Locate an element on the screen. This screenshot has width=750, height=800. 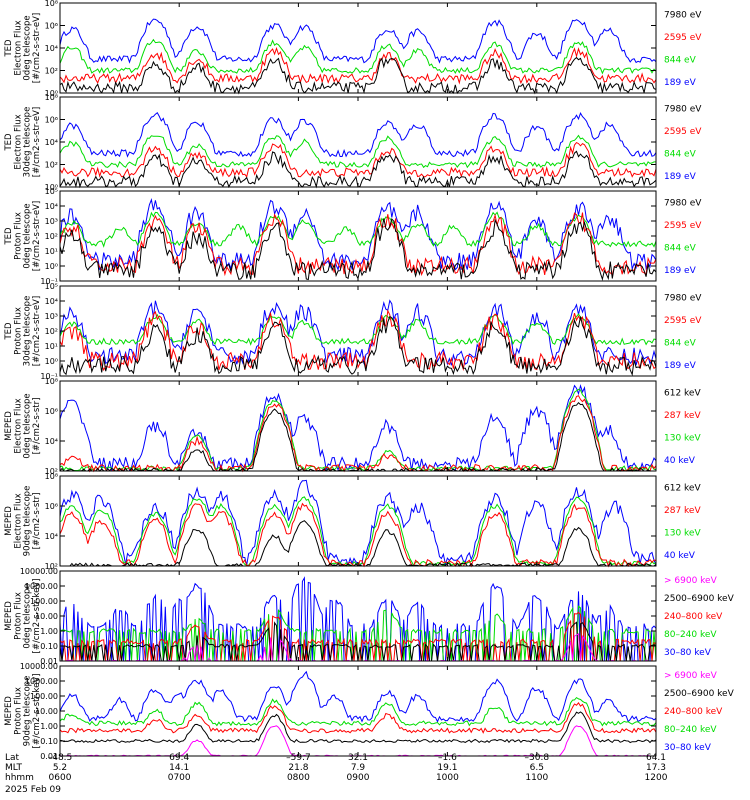
legend-entry: 287 keV is located at coordinates (682, 416).